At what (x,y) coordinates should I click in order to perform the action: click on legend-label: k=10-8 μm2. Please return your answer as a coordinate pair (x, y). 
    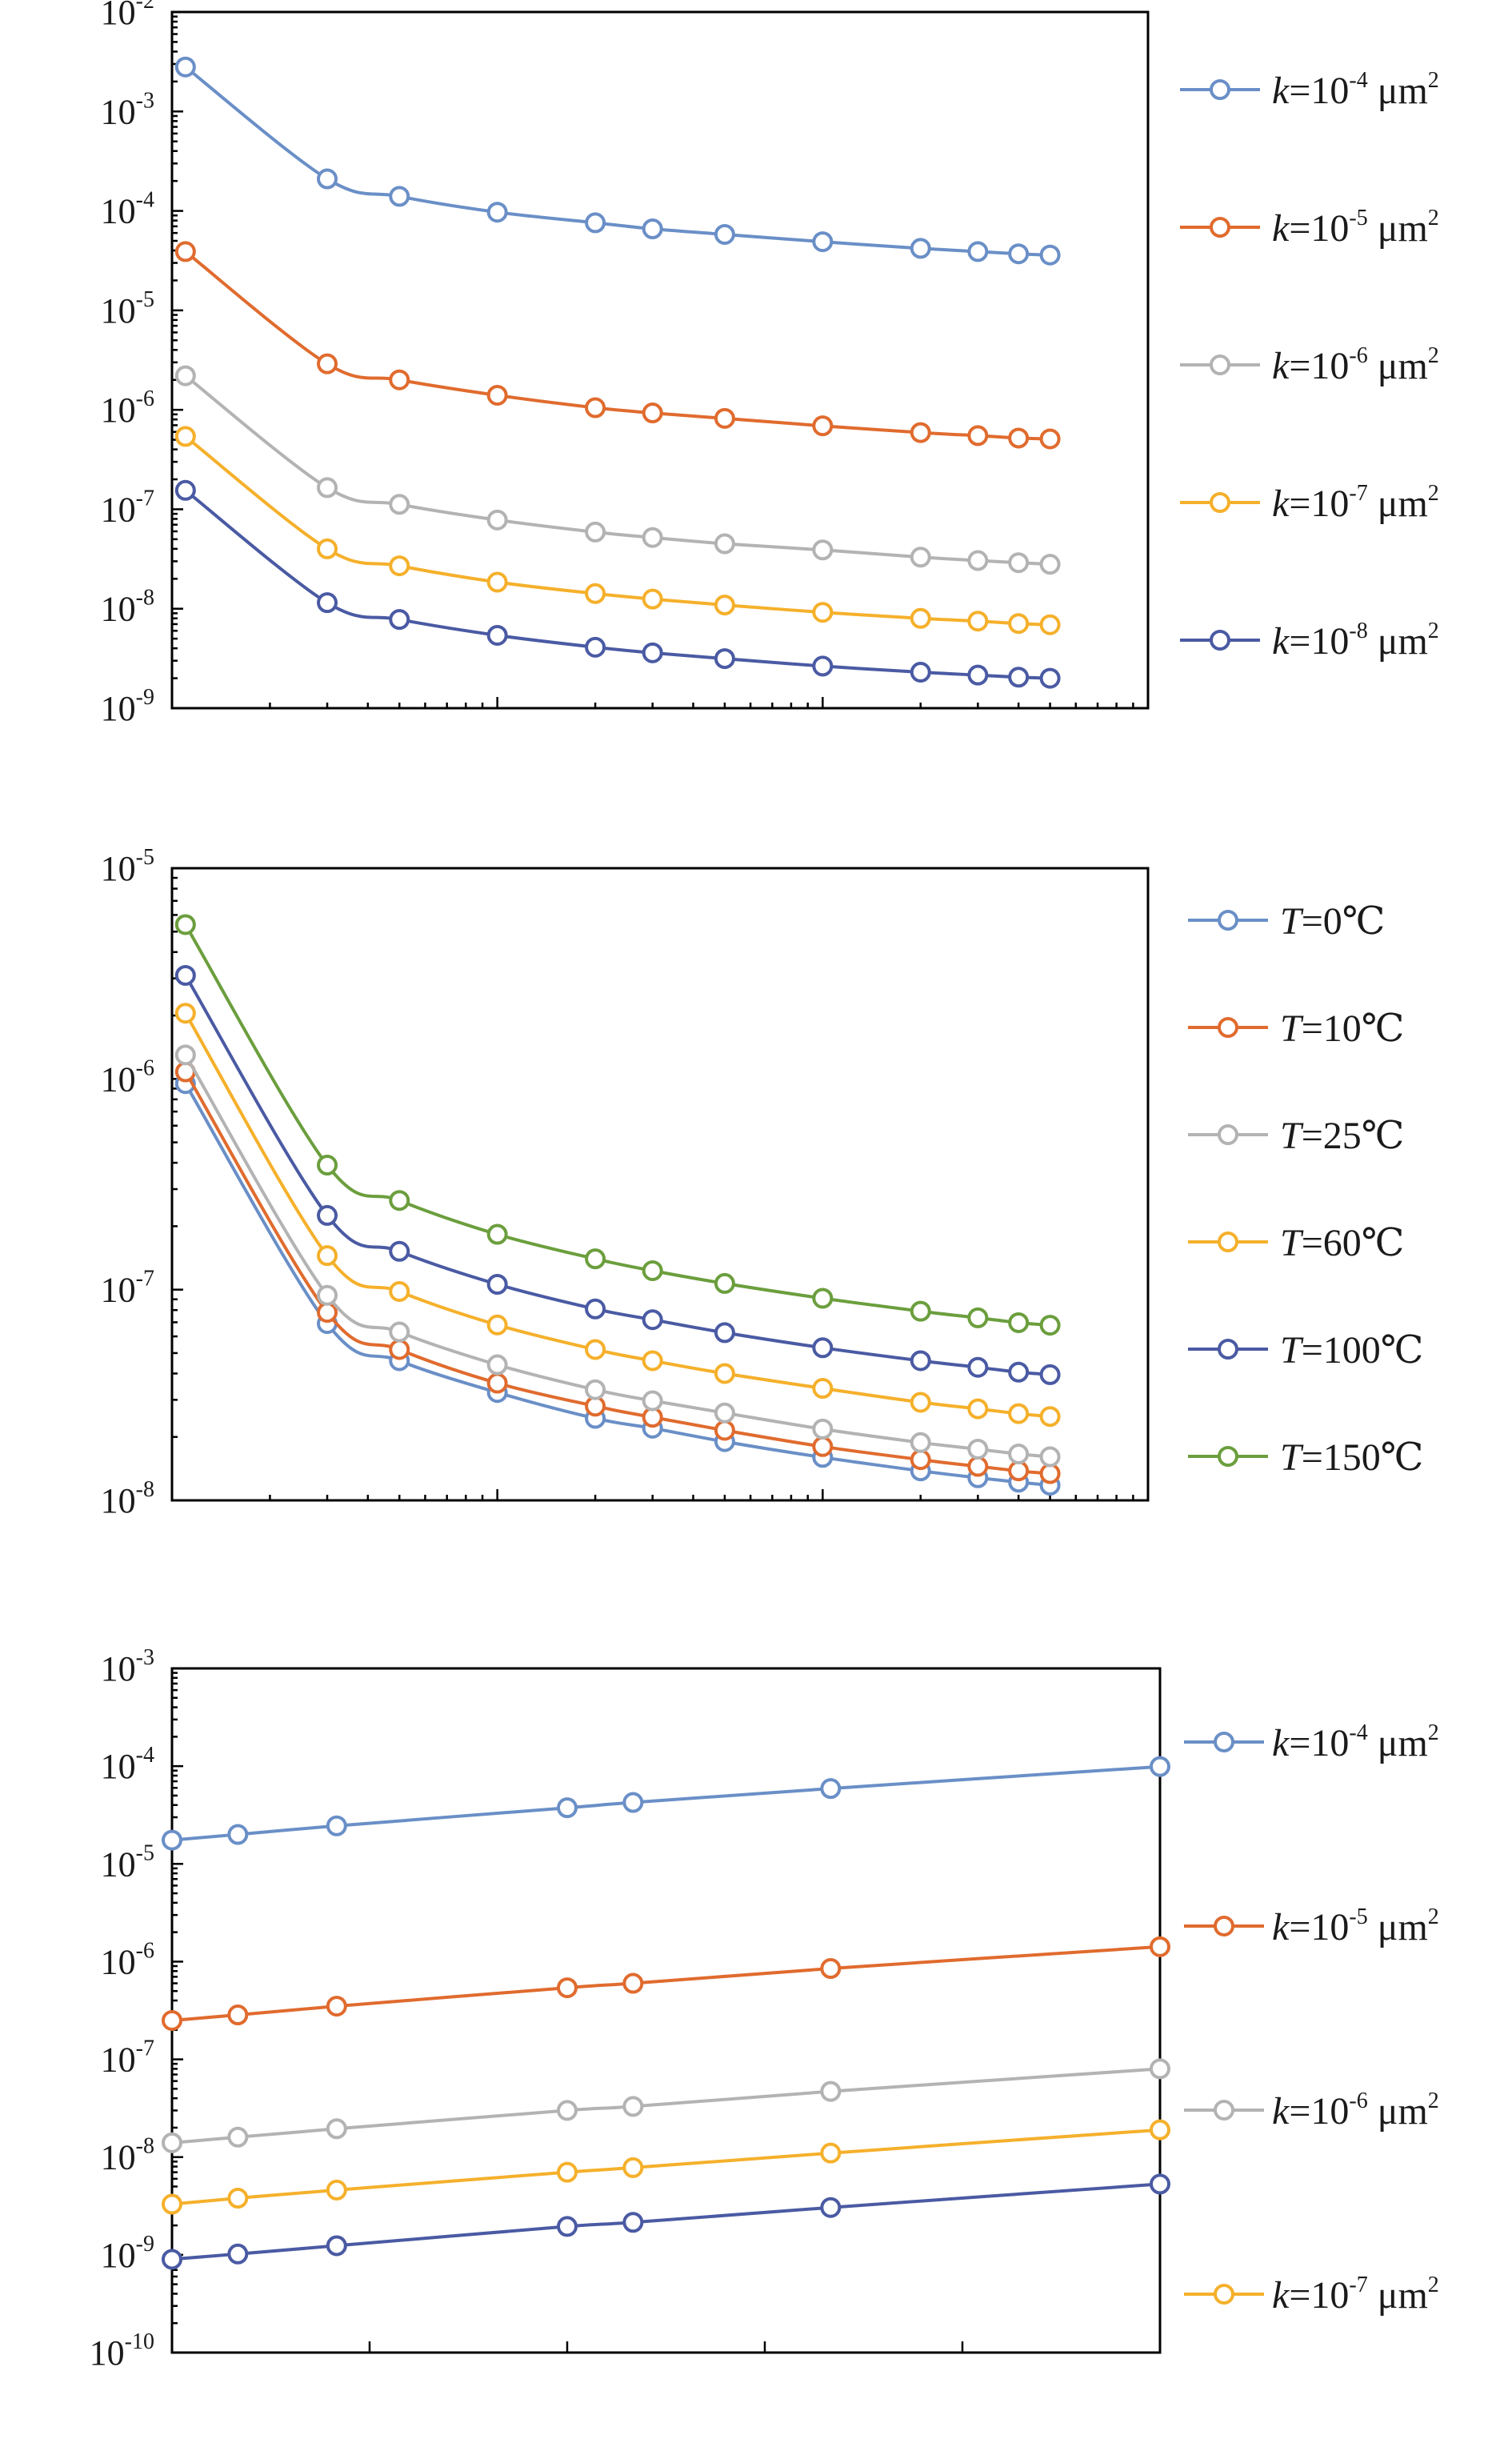
    Looking at the image, I should click on (1355, 641).